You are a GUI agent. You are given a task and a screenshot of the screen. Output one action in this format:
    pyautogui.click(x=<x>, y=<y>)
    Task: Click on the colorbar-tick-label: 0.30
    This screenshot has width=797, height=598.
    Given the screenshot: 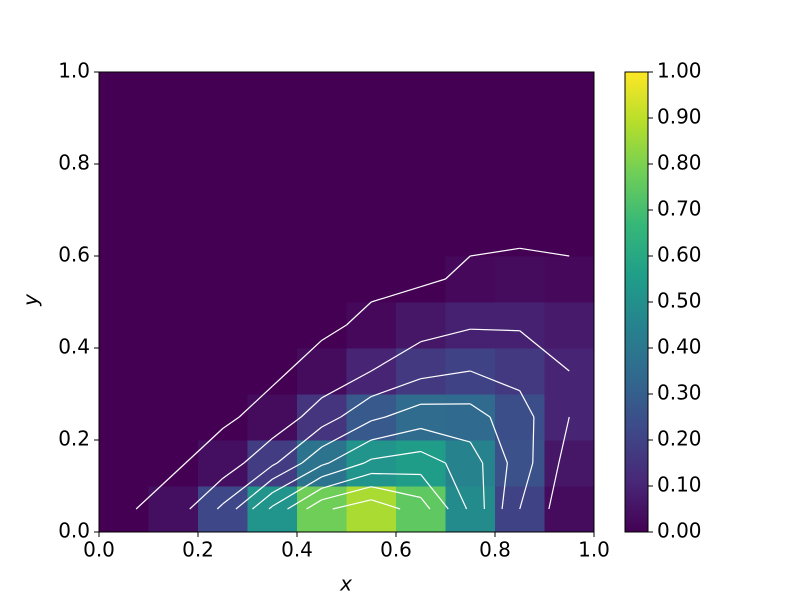 What is the action you would take?
    pyautogui.click(x=679, y=393)
    